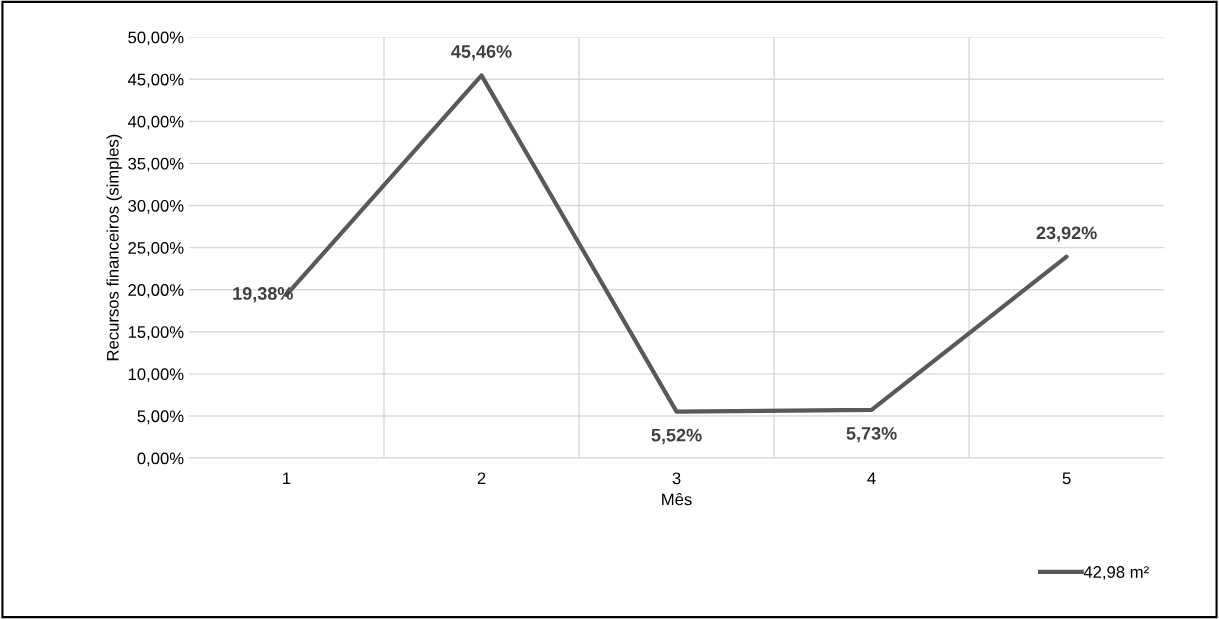  Describe the element at coordinates (155, 80) in the screenshot. I see `y-tick-label: 45,00%` at that location.